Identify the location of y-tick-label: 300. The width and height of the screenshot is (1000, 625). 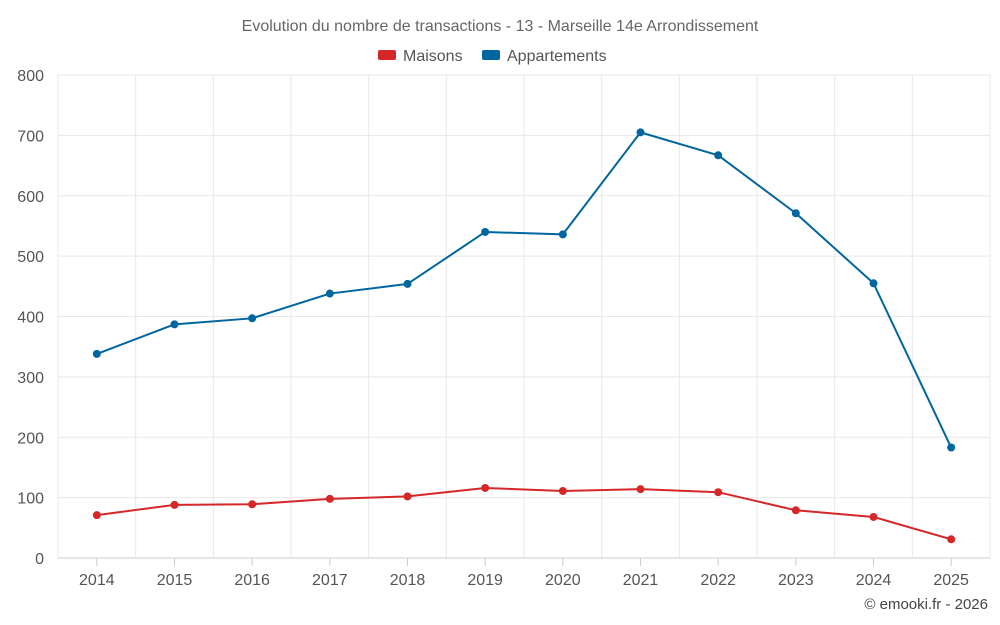
(30, 378).